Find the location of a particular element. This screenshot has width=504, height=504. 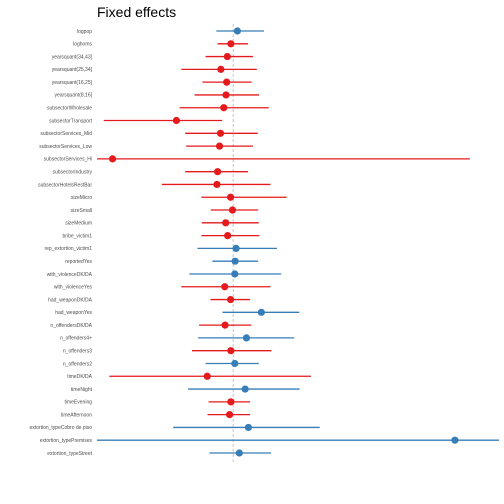

row-label: rep_extortion_victim1 is located at coordinates (68, 249).